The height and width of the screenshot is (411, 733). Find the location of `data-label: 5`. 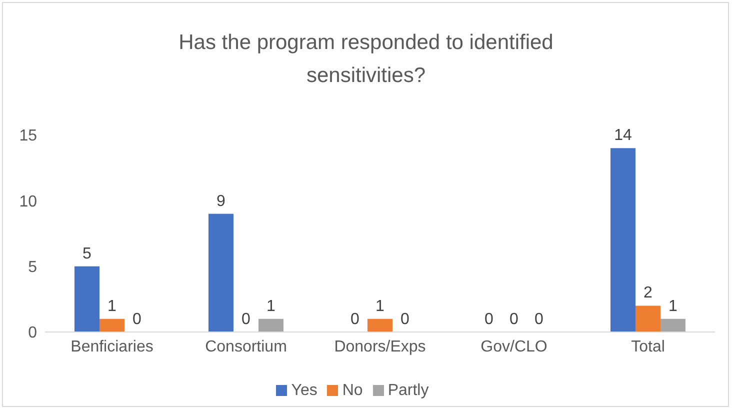

data-label: 5 is located at coordinates (87, 253).